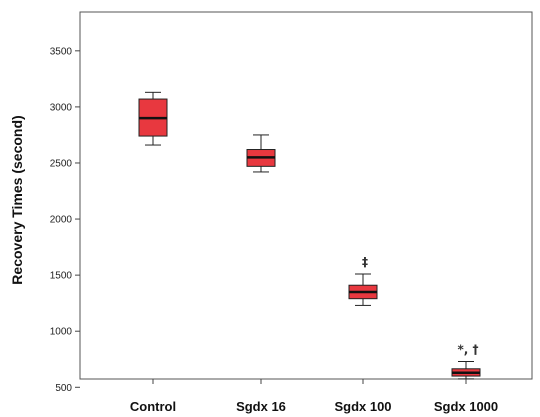 This screenshot has height=417, width=540. Describe the element at coordinates (466, 406) in the screenshot. I see `x-category-label: Sgdx 1000` at that location.